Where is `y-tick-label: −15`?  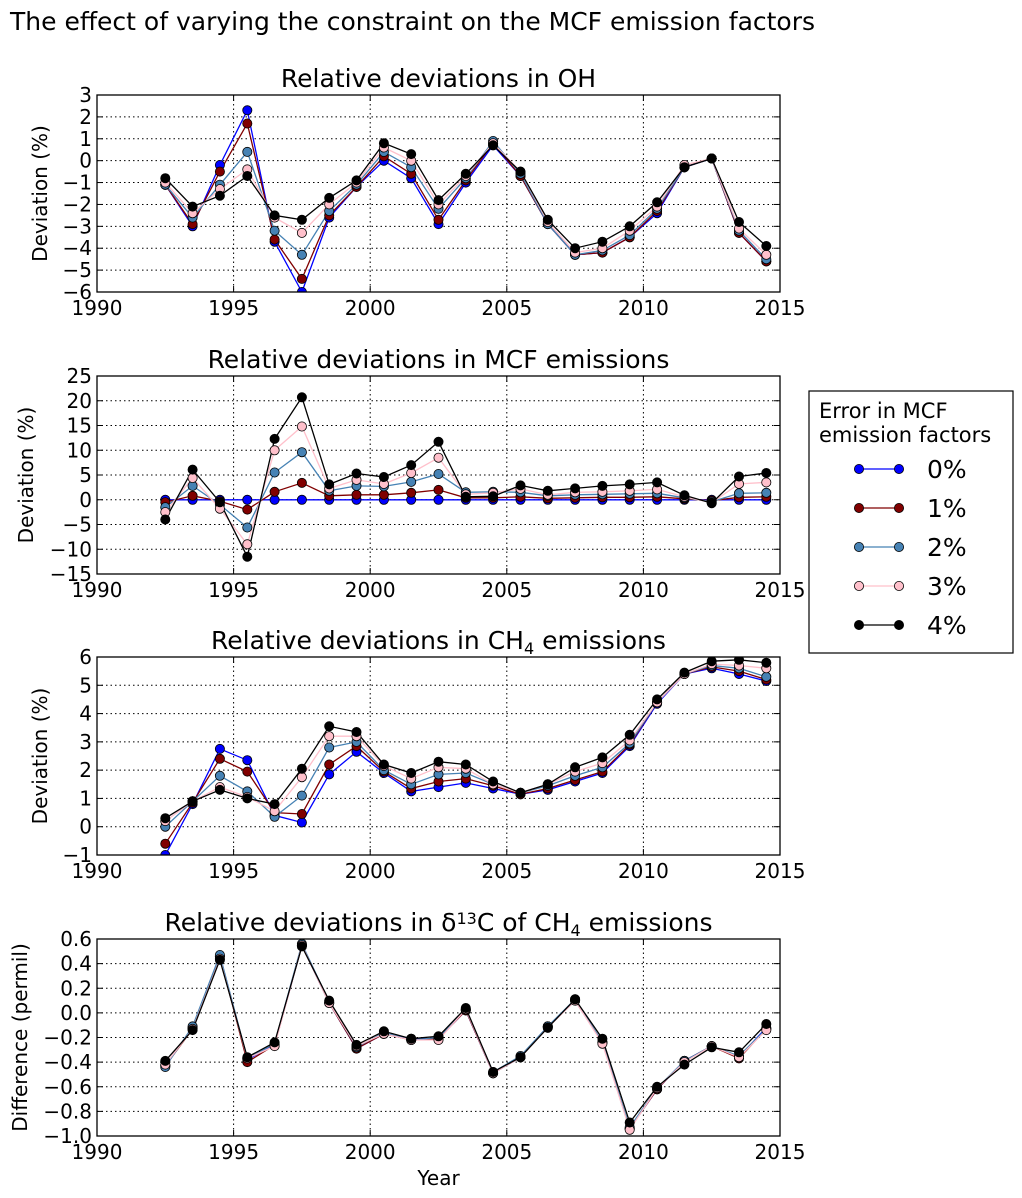 y-tick-label: −15 is located at coordinates (71, 574).